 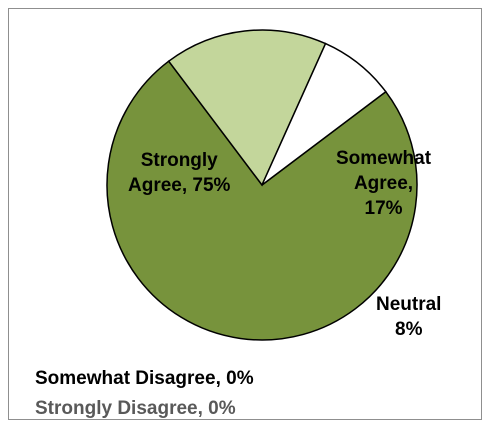 I want to click on label-somewhat-agree-line2: Agree,, so click(x=383, y=183).